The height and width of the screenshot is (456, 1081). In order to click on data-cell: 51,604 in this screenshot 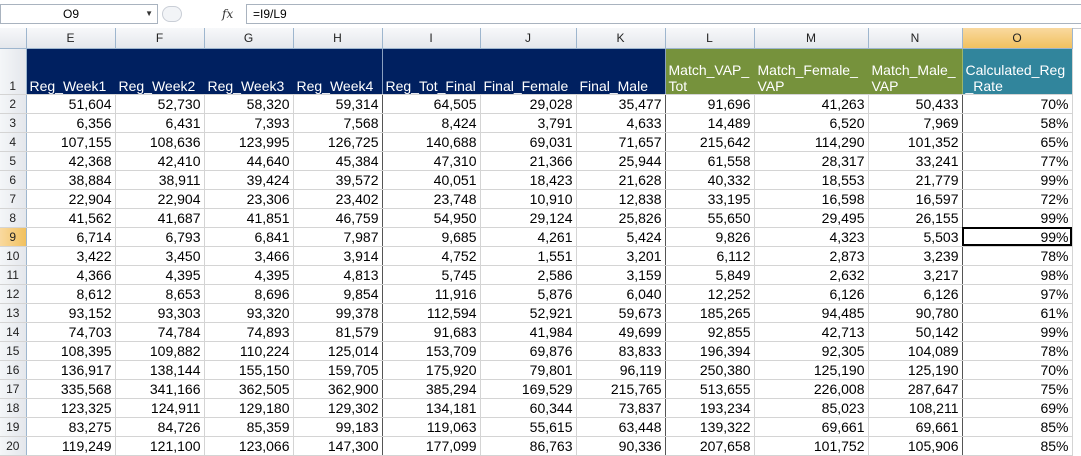, I will do `click(71, 104)`.